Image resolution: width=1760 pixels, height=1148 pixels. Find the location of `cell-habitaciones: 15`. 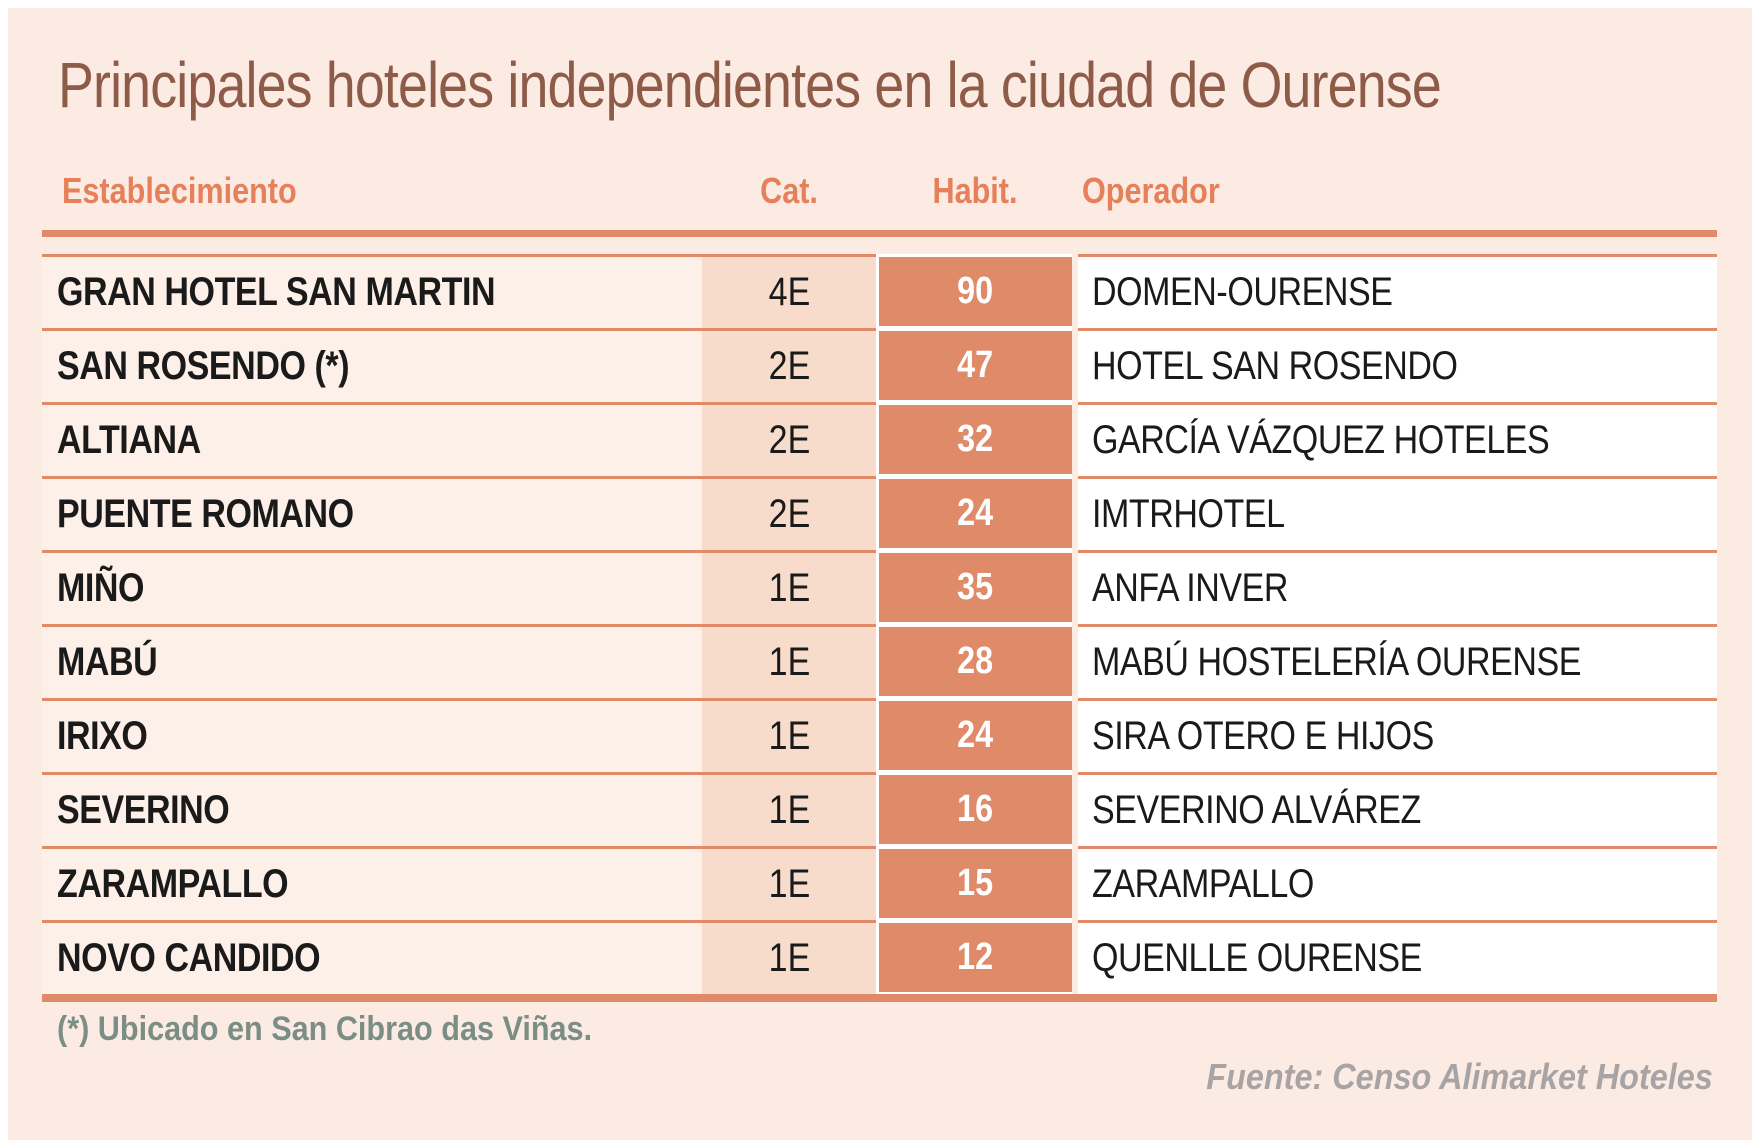

cell-habitaciones: 15 is located at coordinates (974, 883).